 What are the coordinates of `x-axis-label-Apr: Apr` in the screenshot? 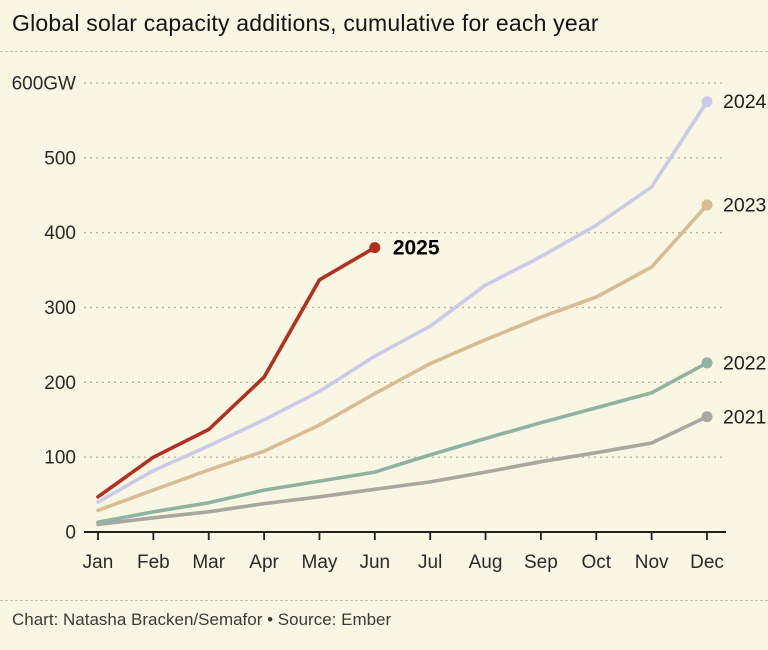 It's located at (264, 562).